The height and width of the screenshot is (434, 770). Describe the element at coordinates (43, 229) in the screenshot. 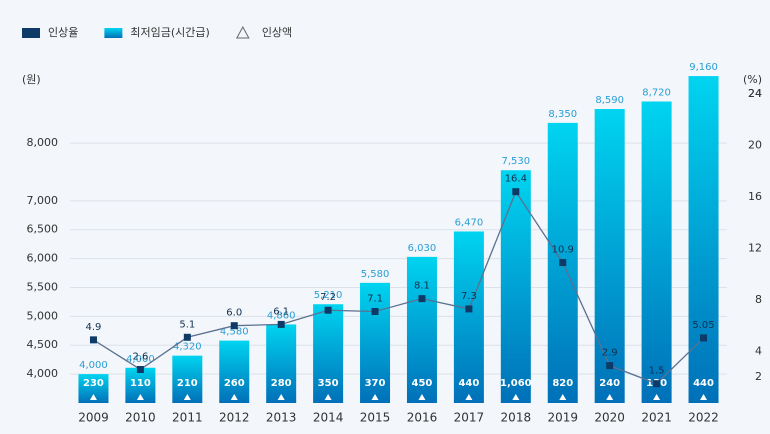

I see `y-tick-label: 6,500` at that location.